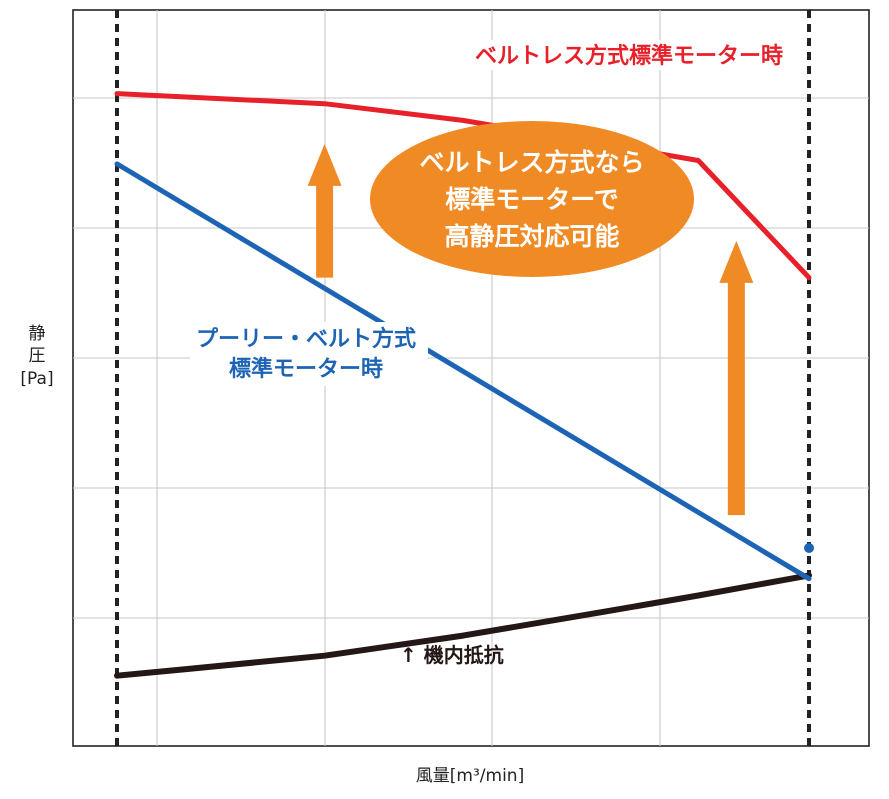  Describe the element at coordinates (470, 776) in the screenshot. I see `x-axis-label: 風量[m³/min]` at that location.